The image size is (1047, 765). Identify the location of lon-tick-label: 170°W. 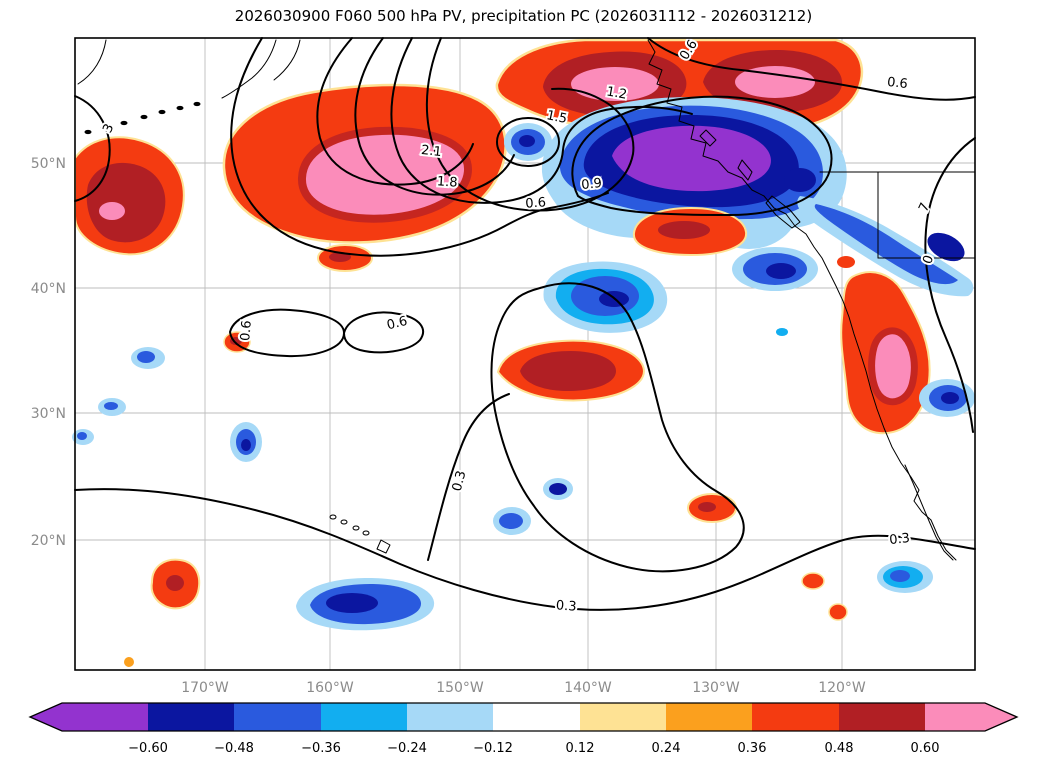
(205, 688).